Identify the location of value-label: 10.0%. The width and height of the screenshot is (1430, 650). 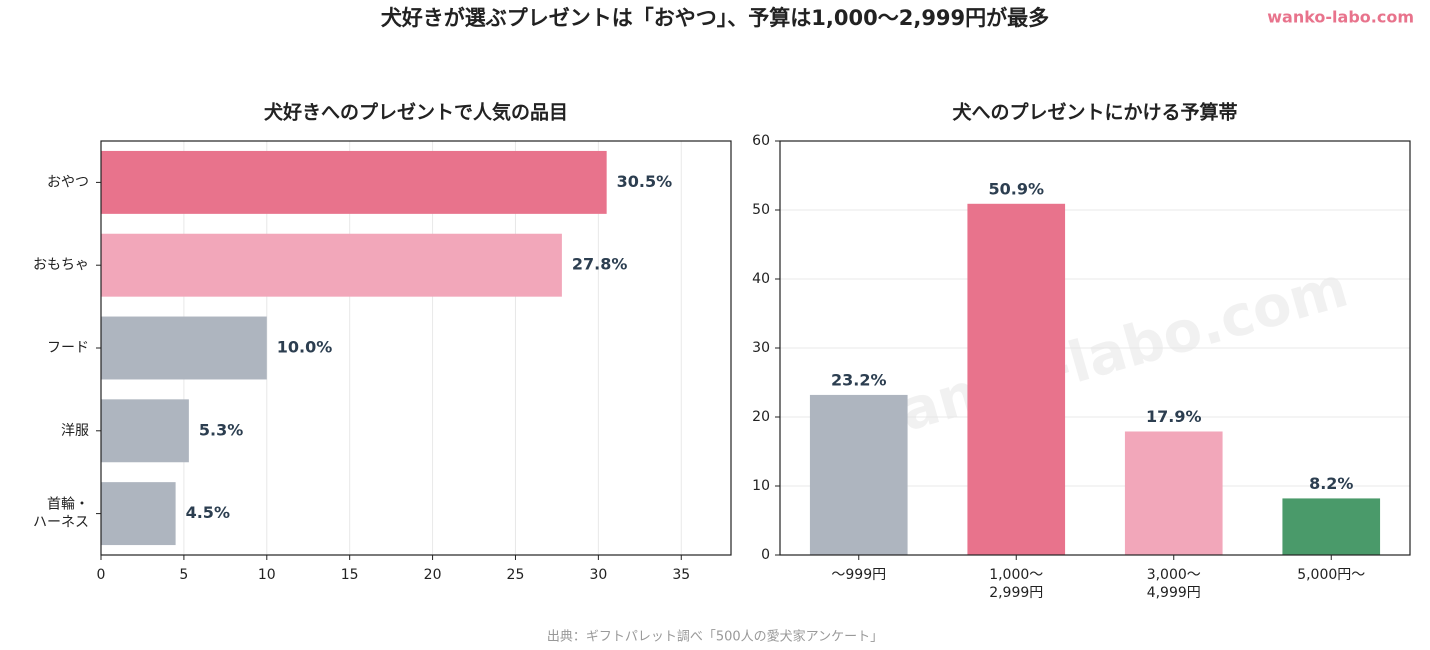
(305, 347).